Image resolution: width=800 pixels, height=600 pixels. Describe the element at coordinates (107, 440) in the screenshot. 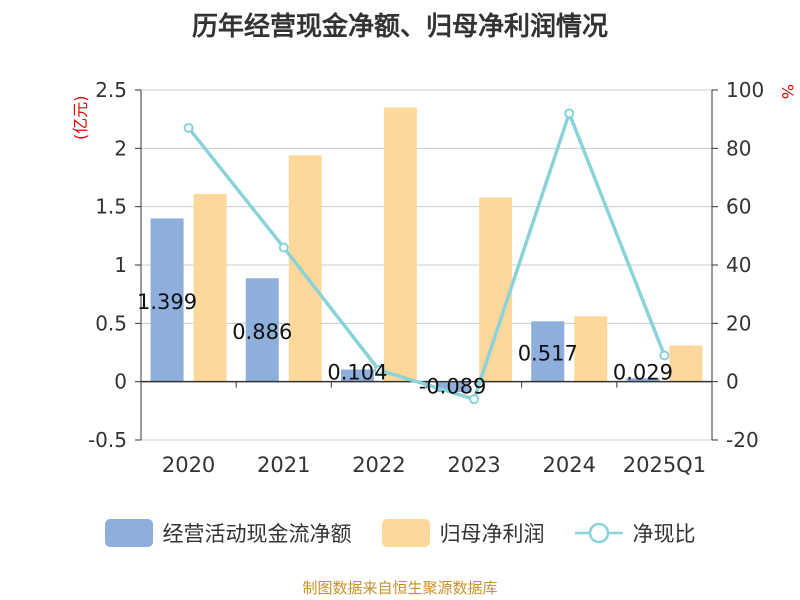

I see `left-tick-label: -0.5` at that location.